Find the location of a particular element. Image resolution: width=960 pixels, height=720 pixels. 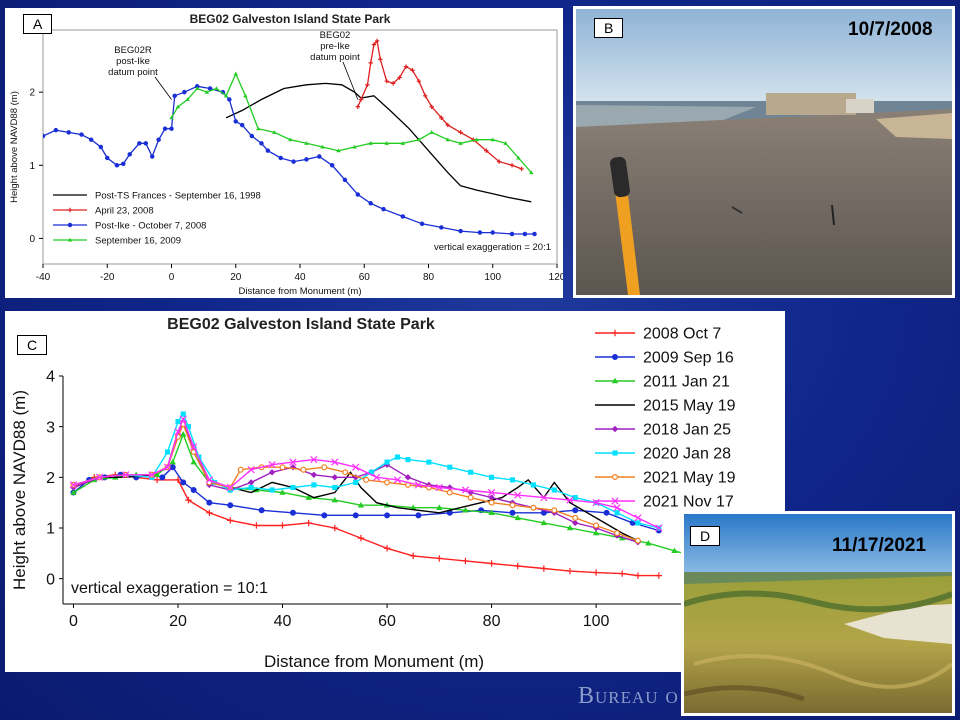

legend-label: 2021 May 19 is located at coordinates (689, 478).